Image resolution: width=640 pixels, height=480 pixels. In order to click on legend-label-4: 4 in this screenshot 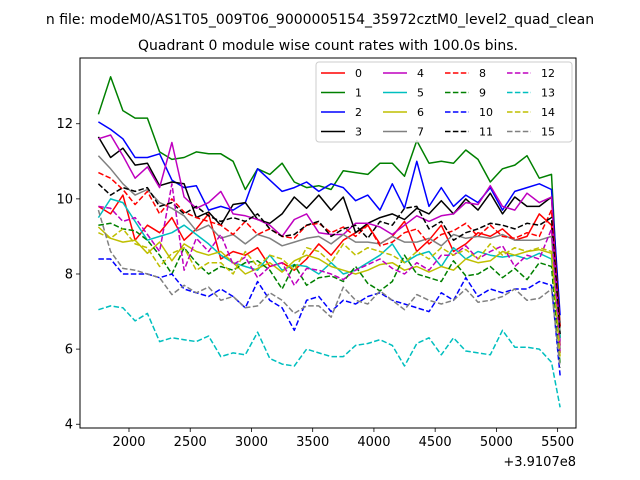, I will do `click(420, 73)`.